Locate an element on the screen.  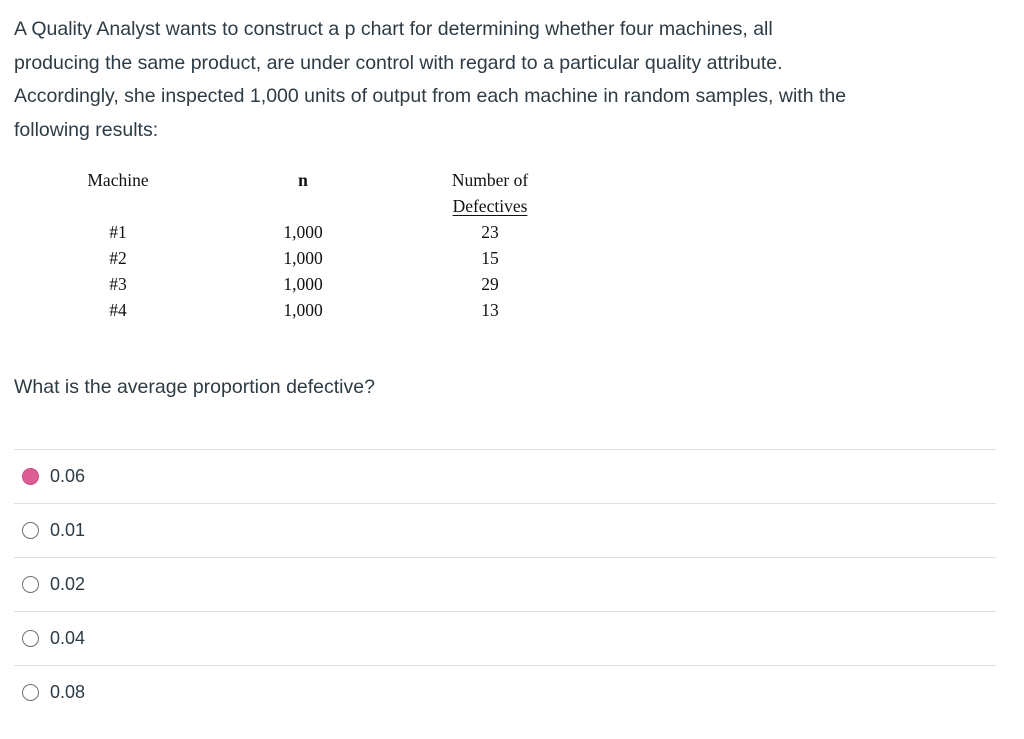
table-cell-machine: #1 is located at coordinates (118, 232).